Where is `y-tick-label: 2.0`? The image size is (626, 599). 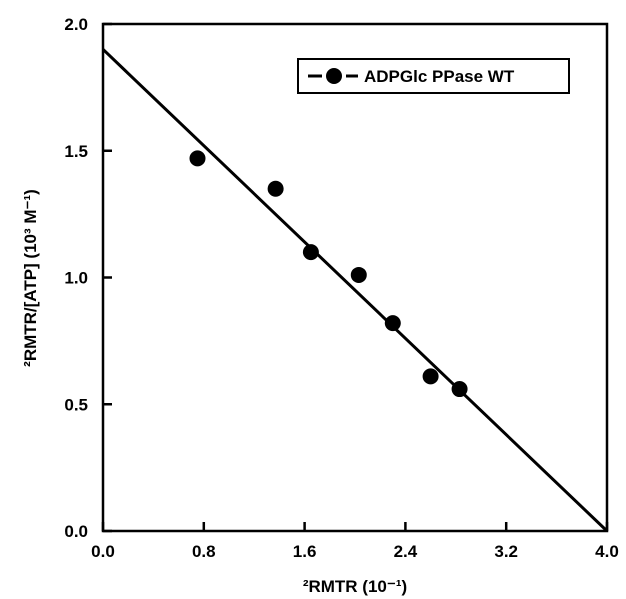
y-tick-label: 2.0 is located at coordinates (76, 24).